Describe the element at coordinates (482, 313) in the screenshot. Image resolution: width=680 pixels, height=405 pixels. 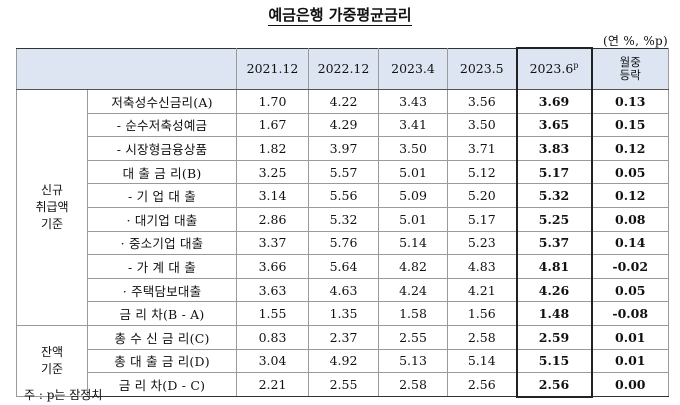
I see `cell-value: 1.56` at that location.